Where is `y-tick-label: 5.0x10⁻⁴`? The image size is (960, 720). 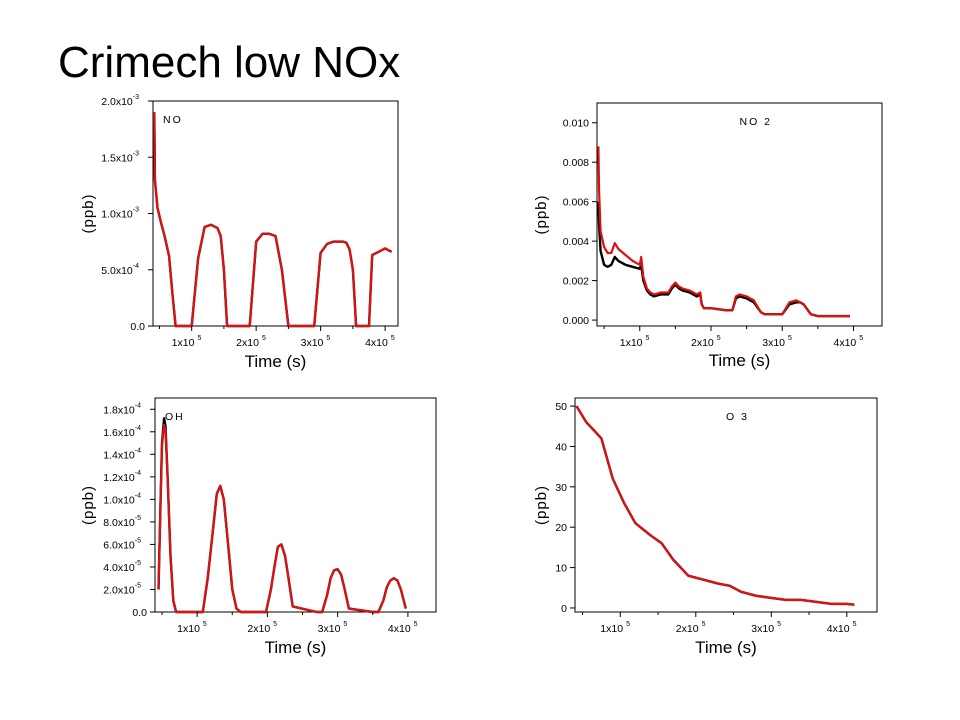
y-tick-label: 5.0x10⁻⁴ is located at coordinates (120, 270).